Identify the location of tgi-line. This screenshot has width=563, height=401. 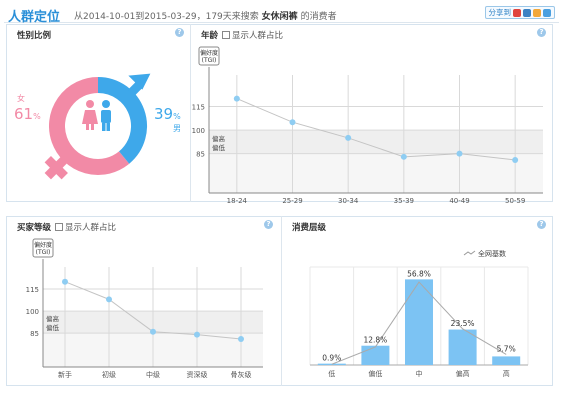
(376, 129).